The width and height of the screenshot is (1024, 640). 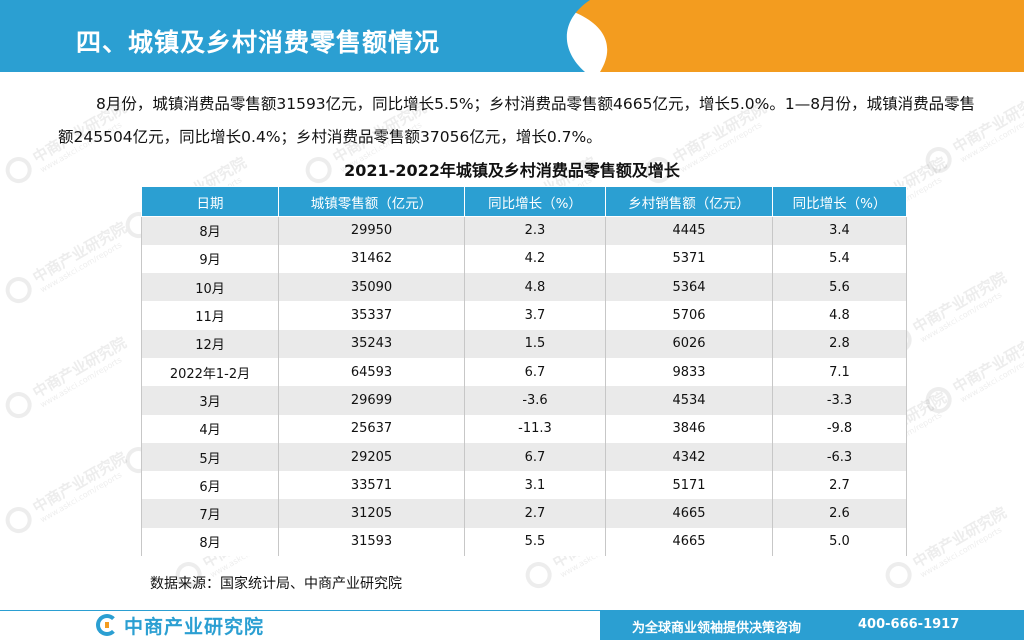 I want to click on cell-urban-growth: 2.7, so click(x=535, y=513).